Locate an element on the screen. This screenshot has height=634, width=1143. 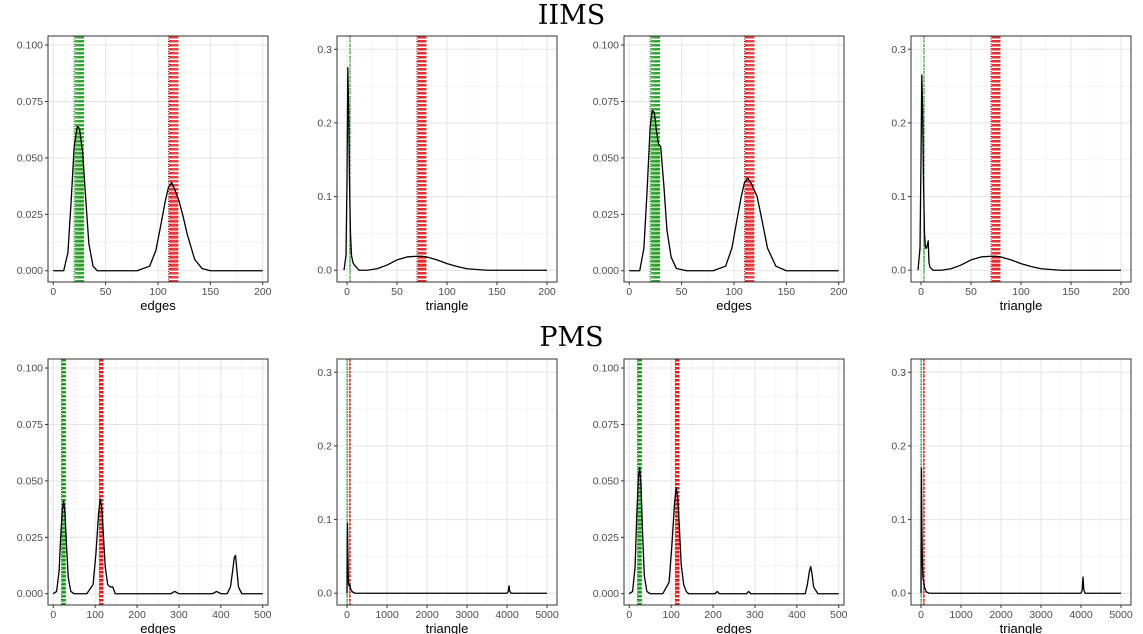
section-title-iims: IIMS is located at coordinates (571, 15).